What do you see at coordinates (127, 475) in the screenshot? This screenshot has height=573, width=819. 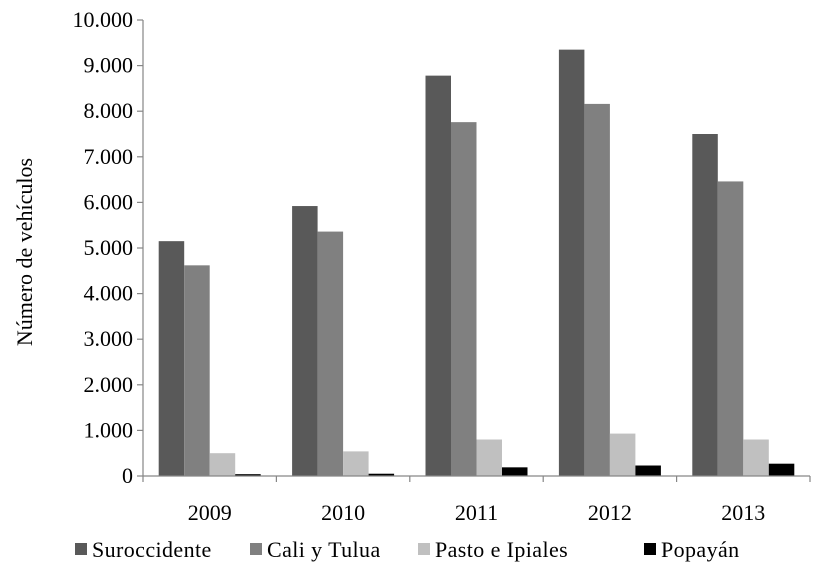 I see `y-tick-label: 0` at bounding box center [127, 475].